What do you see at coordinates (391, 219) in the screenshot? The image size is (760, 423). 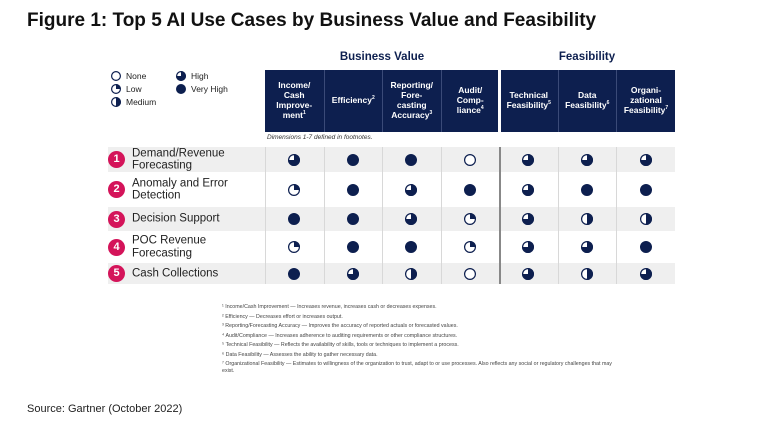 I see `table-row: 3 Decision Support` at bounding box center [391, 219].